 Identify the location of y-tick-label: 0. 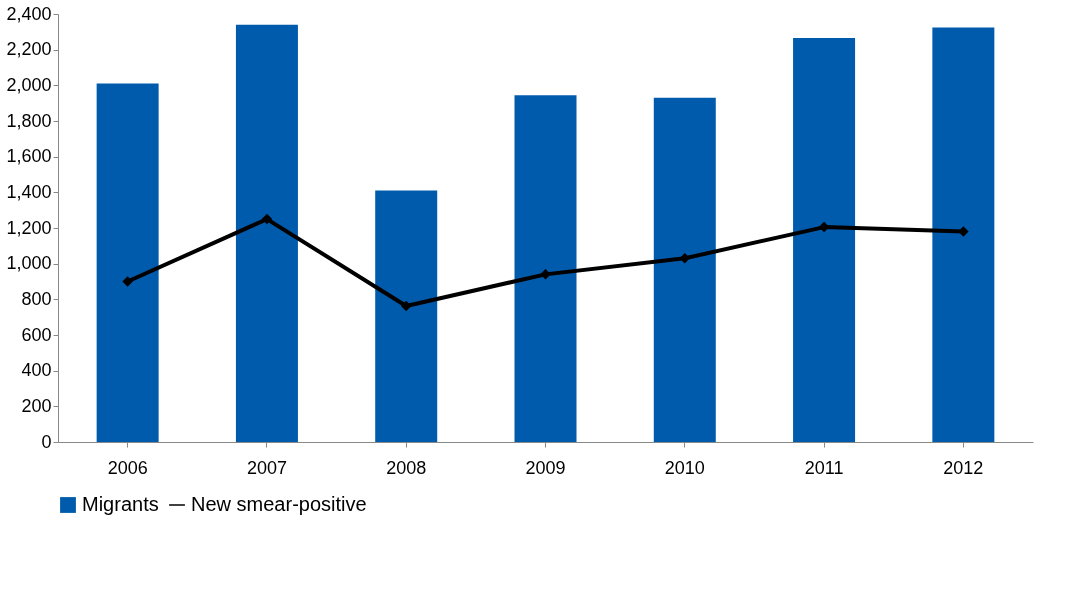
(46, 441).